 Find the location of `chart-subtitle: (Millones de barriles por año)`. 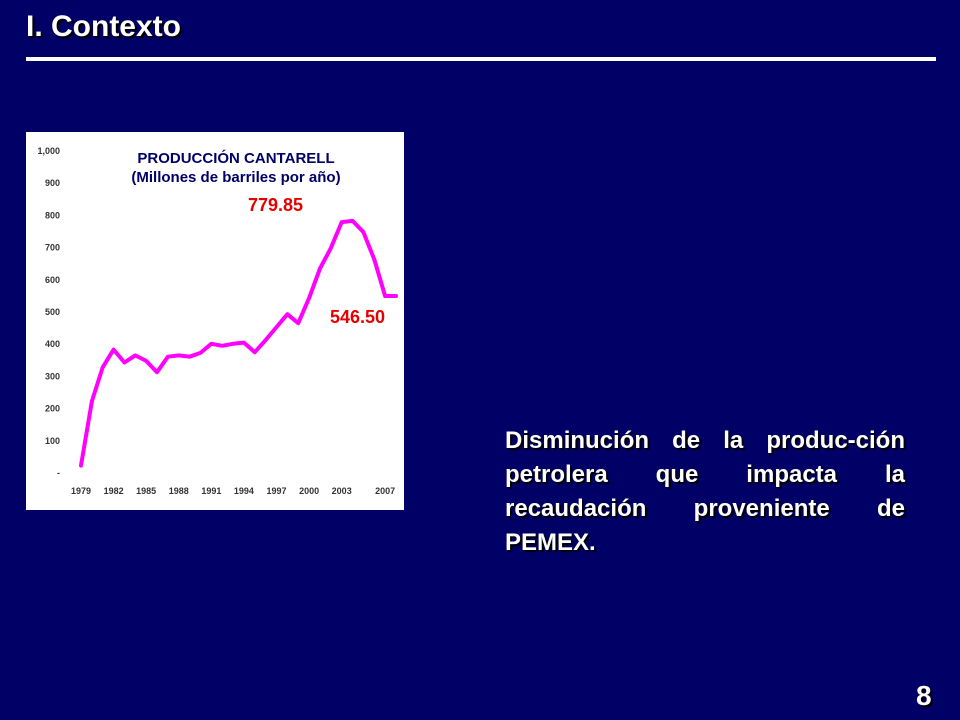

chart-subtitle: (Millones de barriles por año) is located at coordinates (236, 177).